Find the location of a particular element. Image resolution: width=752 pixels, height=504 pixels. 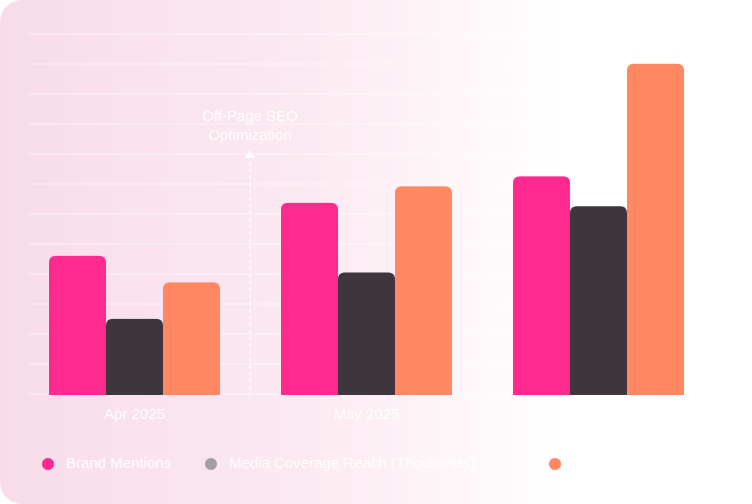

legend-item-media-coverage: Media Coverage Reach (Thousands) is located at coordinates (340, 463).